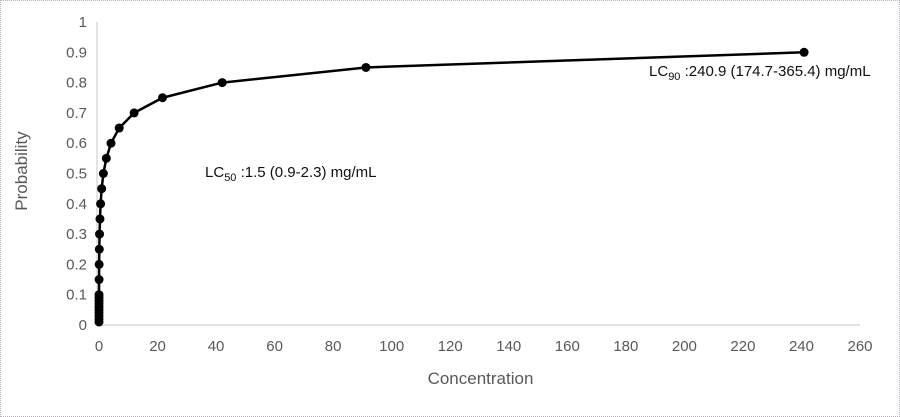  Describe the element at coordinates (480, 378) in the screenshot. I see `x-axis-title: Concentration` at that location.